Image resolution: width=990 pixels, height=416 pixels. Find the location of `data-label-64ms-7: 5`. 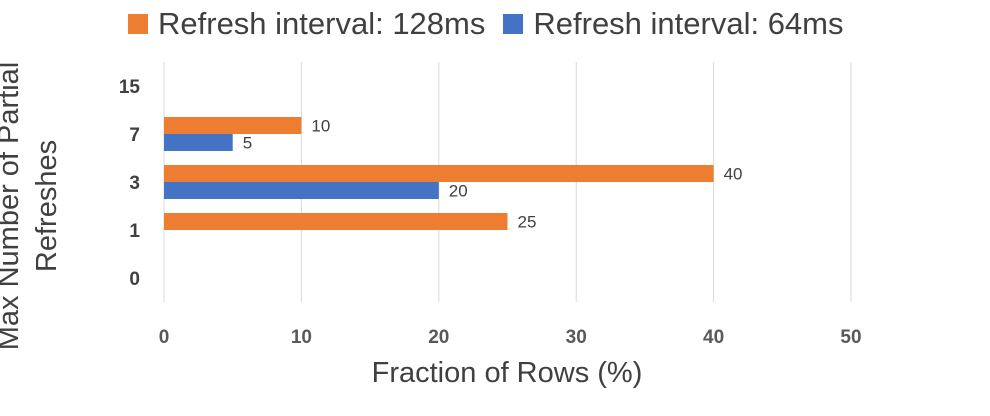

data-label-64ms-7: 5 is located at coordinates (247, 143).